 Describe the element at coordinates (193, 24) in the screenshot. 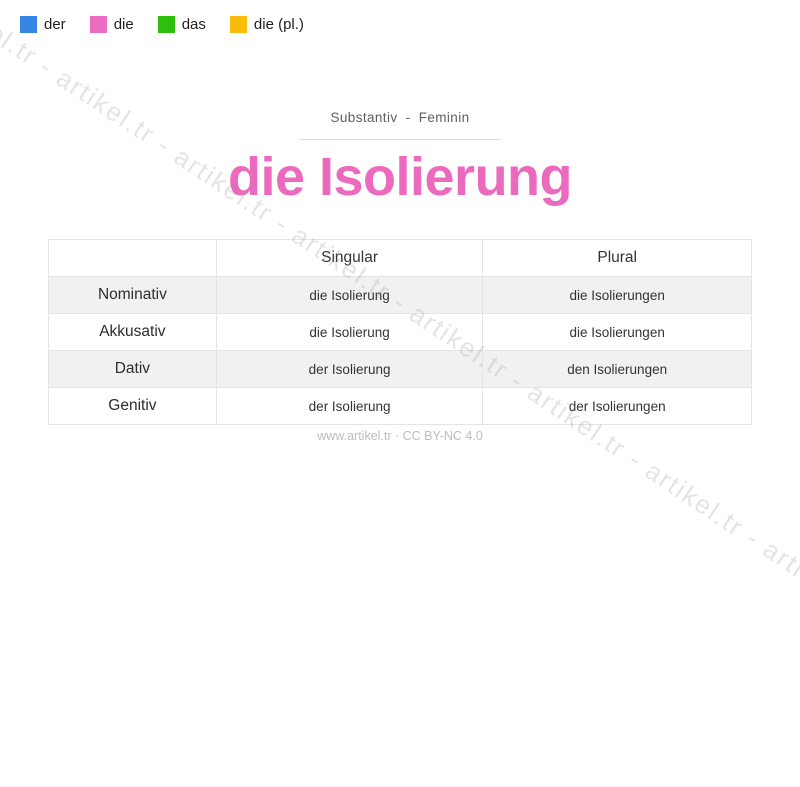

I see `legend-label-das: das` at that location.